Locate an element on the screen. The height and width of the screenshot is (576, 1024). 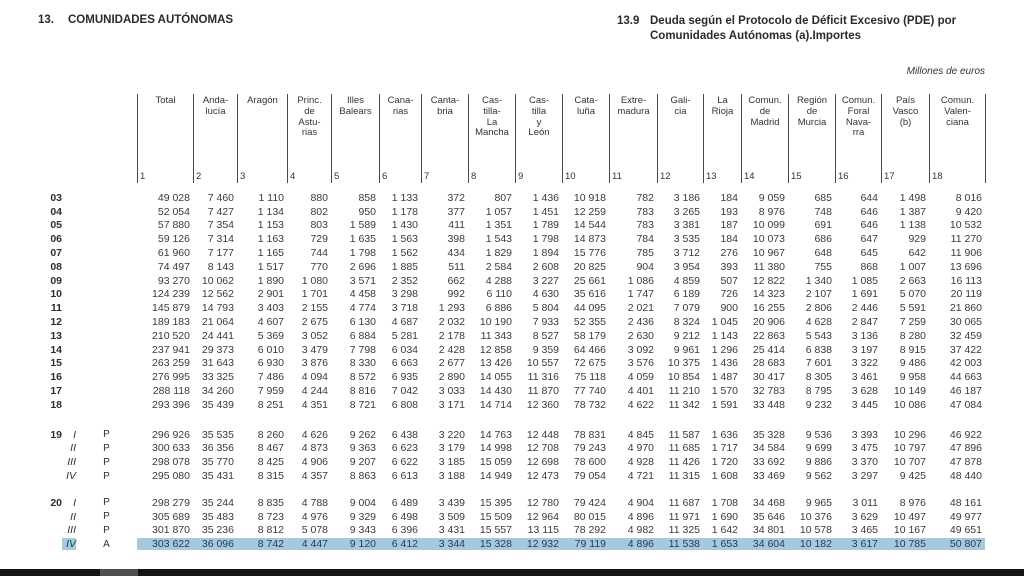
cell-value: 7 354 is located at coordinates (220, 225).